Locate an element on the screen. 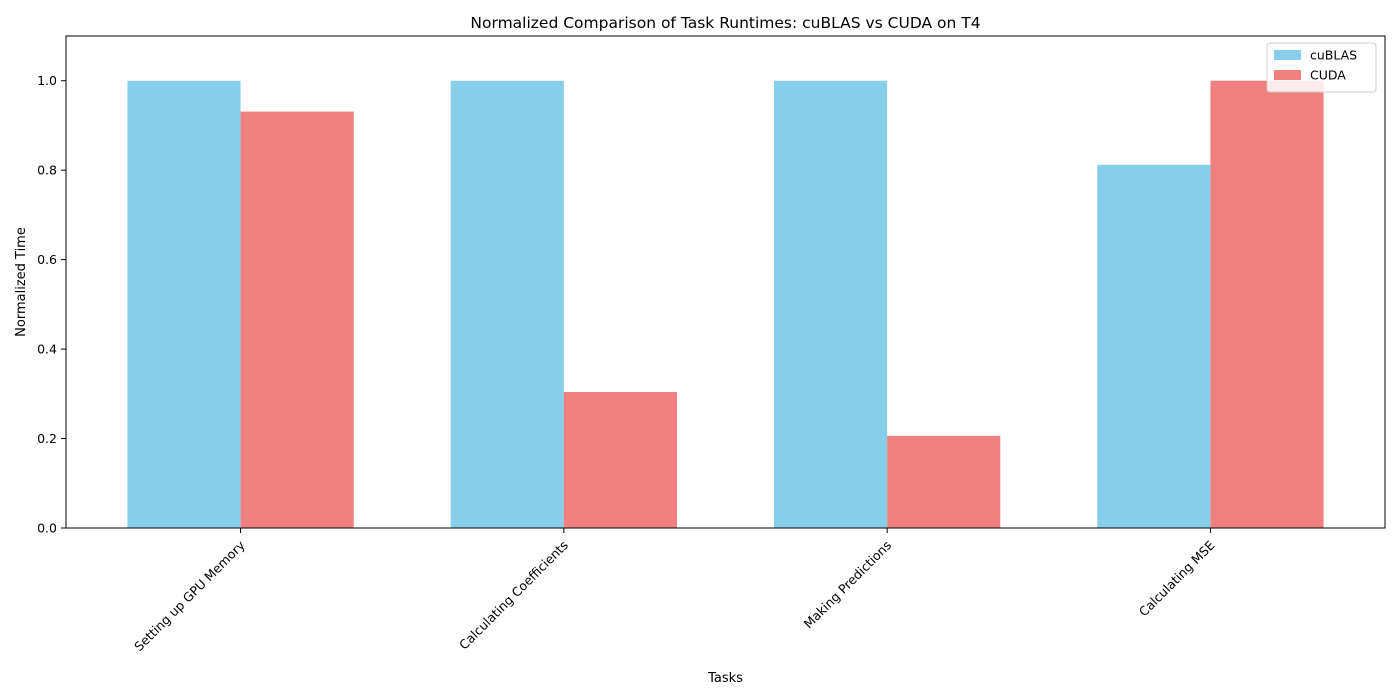 The width and height of the screenshot is (1400, 700). y-tick-label: 0.0 is located at coordinates (47, 528).